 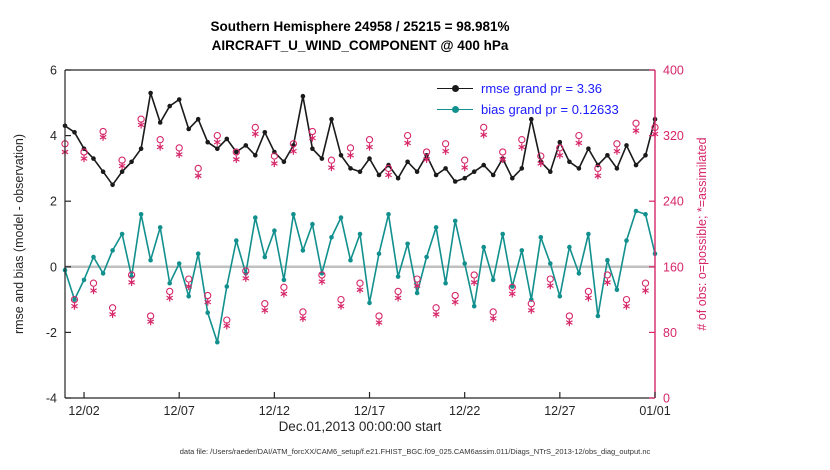 I want to click on bias-dot-icon, so click(x=455, y=109).